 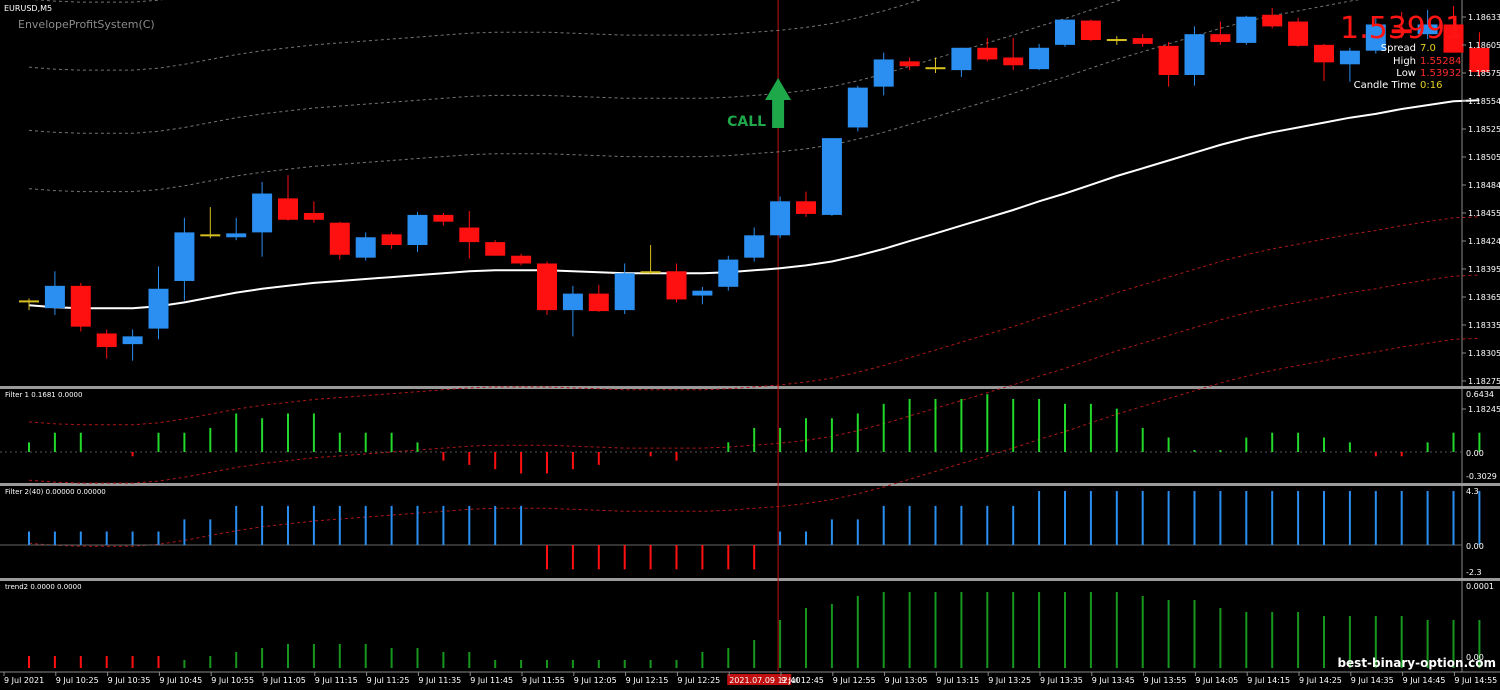 I want to click on time-axis-label: 9 Jul 10:35, so click(x=129, y=680).